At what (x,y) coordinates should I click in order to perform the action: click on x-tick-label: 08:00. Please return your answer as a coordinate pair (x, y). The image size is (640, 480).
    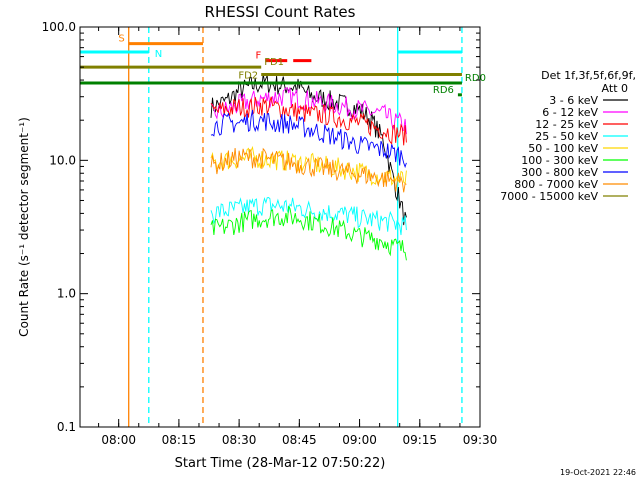
    Looking at the image, I should click on (118, 440).